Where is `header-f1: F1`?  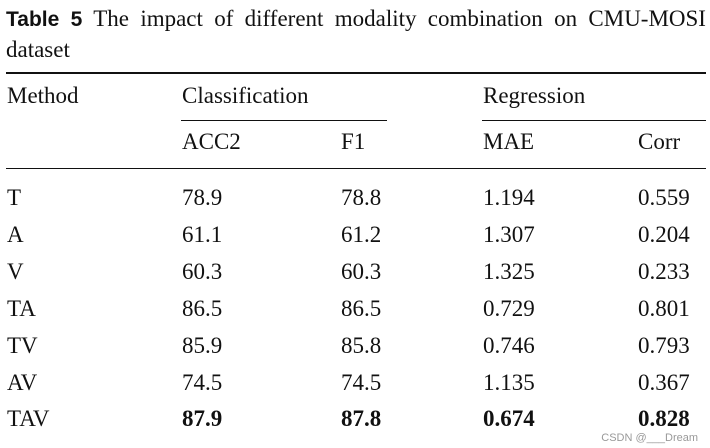
header-f1: F1 is located at coordinates (353, 141).